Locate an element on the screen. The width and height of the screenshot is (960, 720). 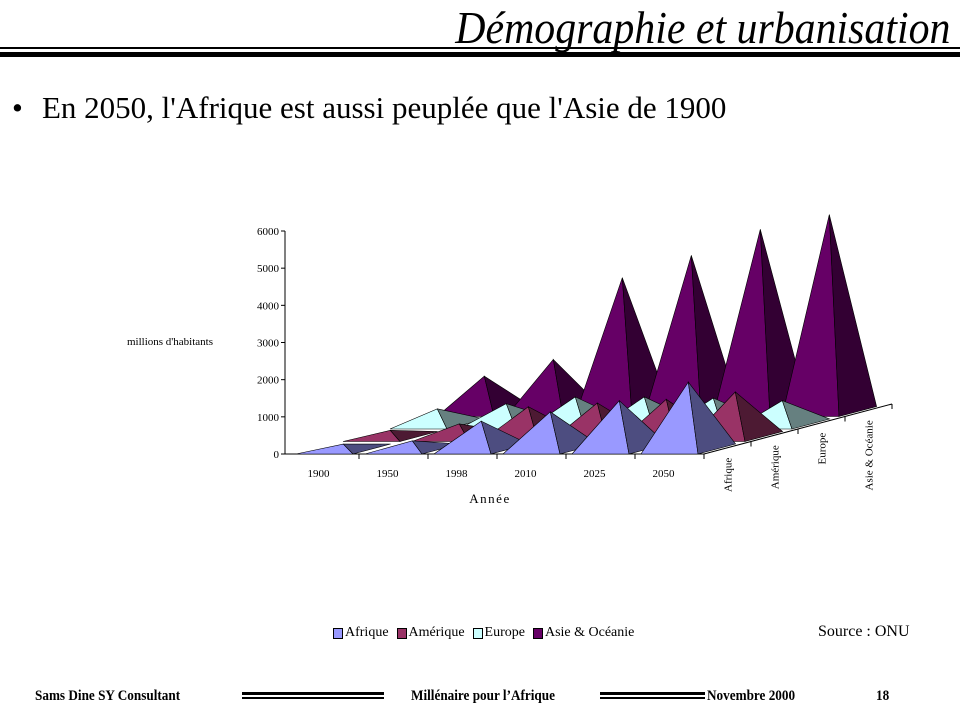
depth-label: Europe is located at coordinates (823, 449).